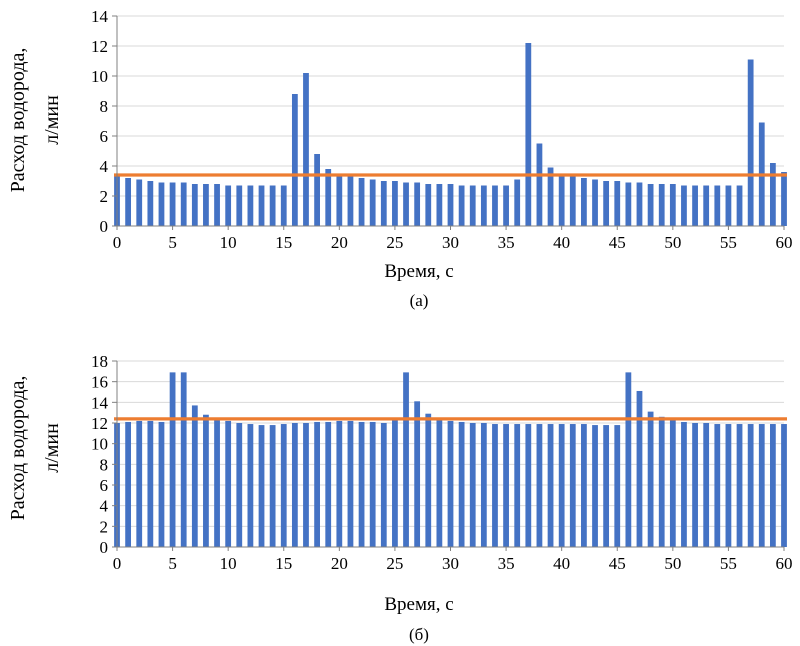 This screenshot has height=646, width=800. What do you see at coordinates (104, 506) in the screenshot?
I see `chart-b-y-tick-label: 4` at bounding box center [104, 506].